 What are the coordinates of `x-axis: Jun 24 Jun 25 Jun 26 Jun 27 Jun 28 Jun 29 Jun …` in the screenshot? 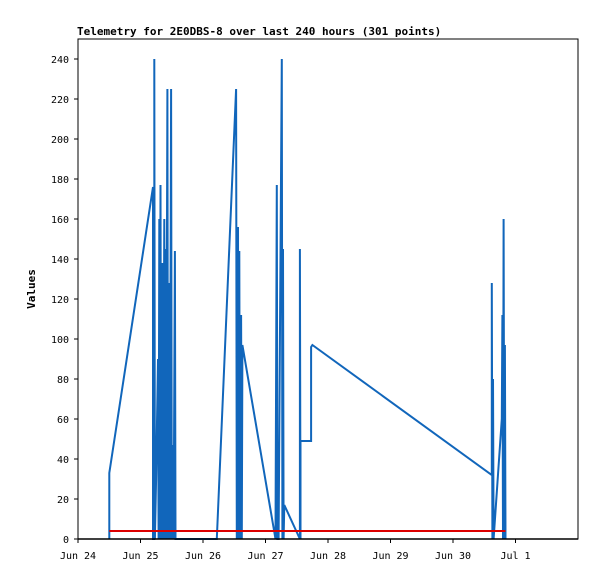 It's located at (295, 550).